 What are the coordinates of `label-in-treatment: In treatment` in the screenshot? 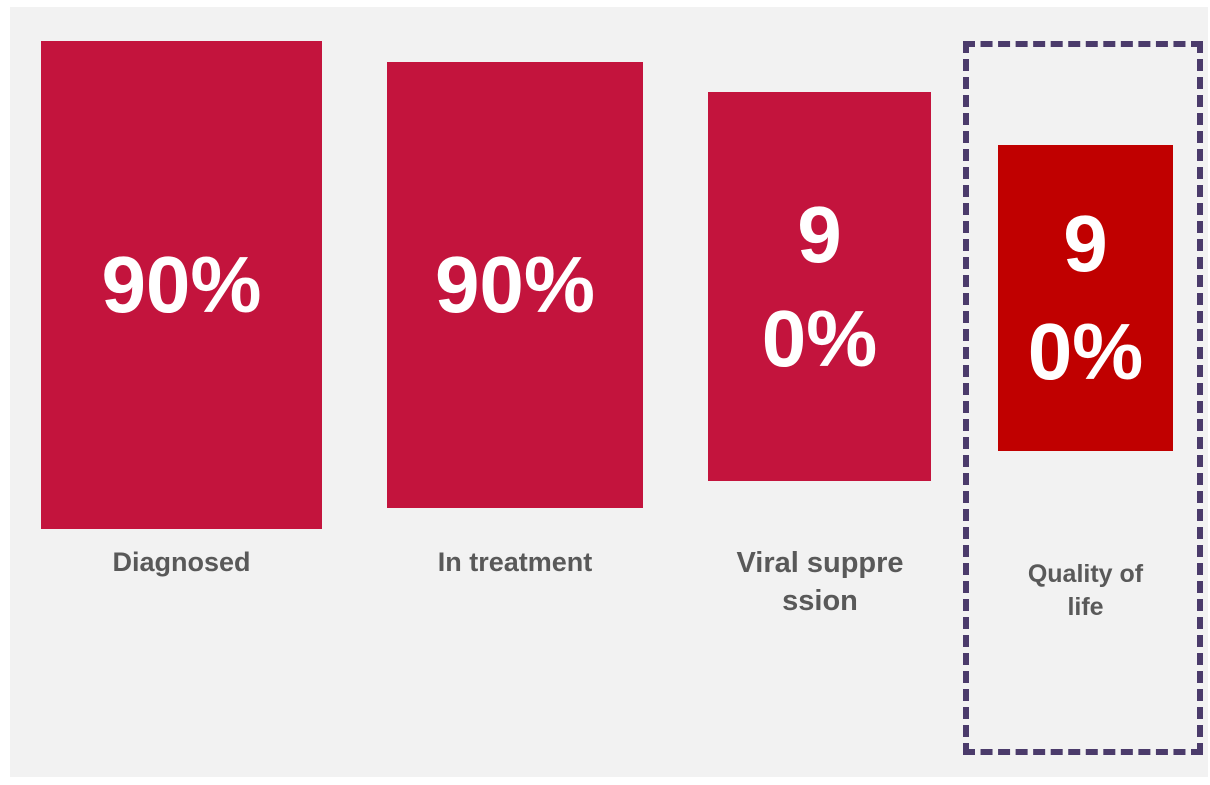 It's located at (515, 562).